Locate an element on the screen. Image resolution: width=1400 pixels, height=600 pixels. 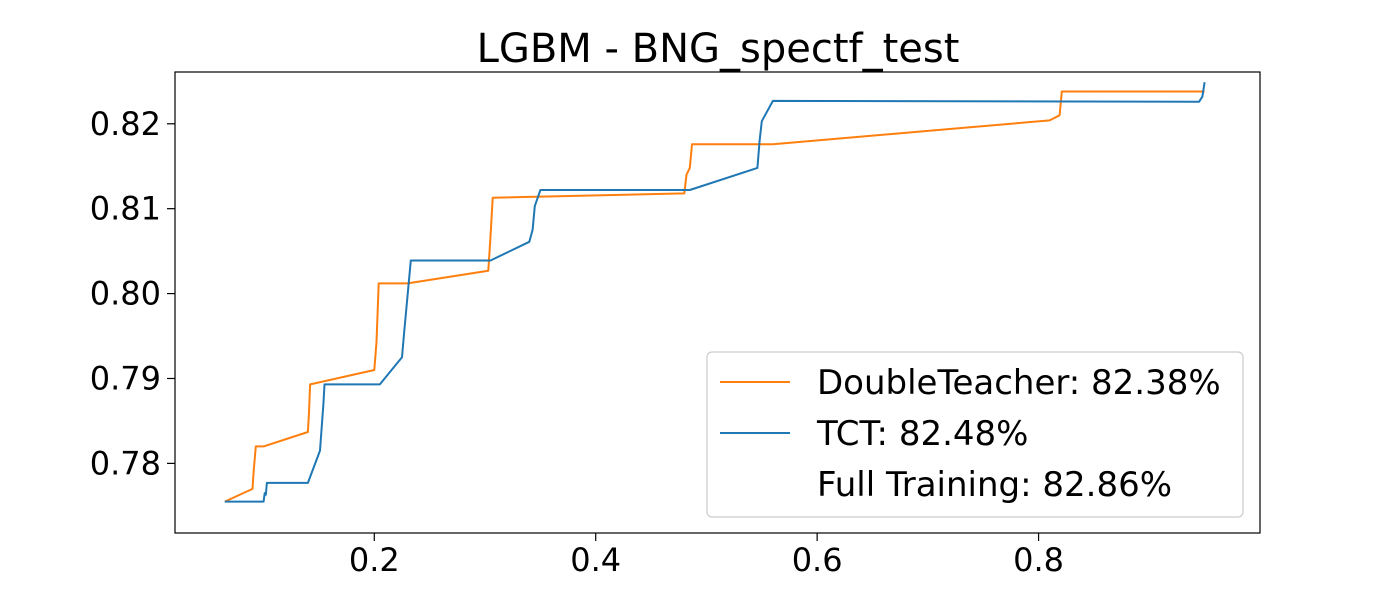
y-tick-label: 0.82 is located at coordinates (125, 124).